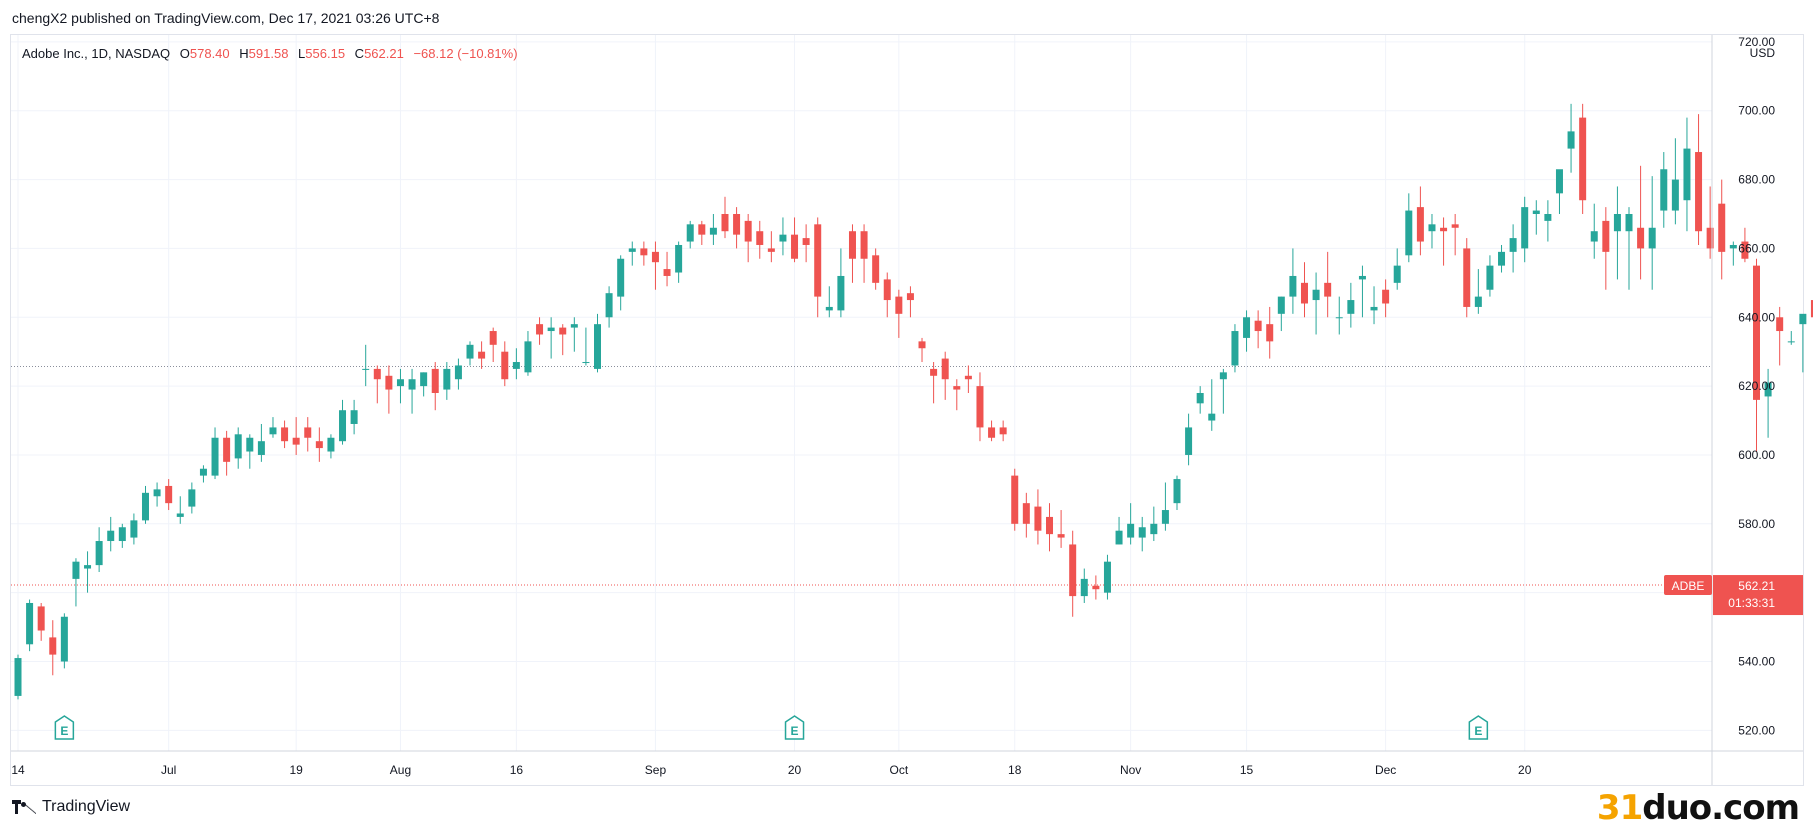 This screenshot has width=1813, height=830. I want to click on legend-low-label: L, so click(301, 53).